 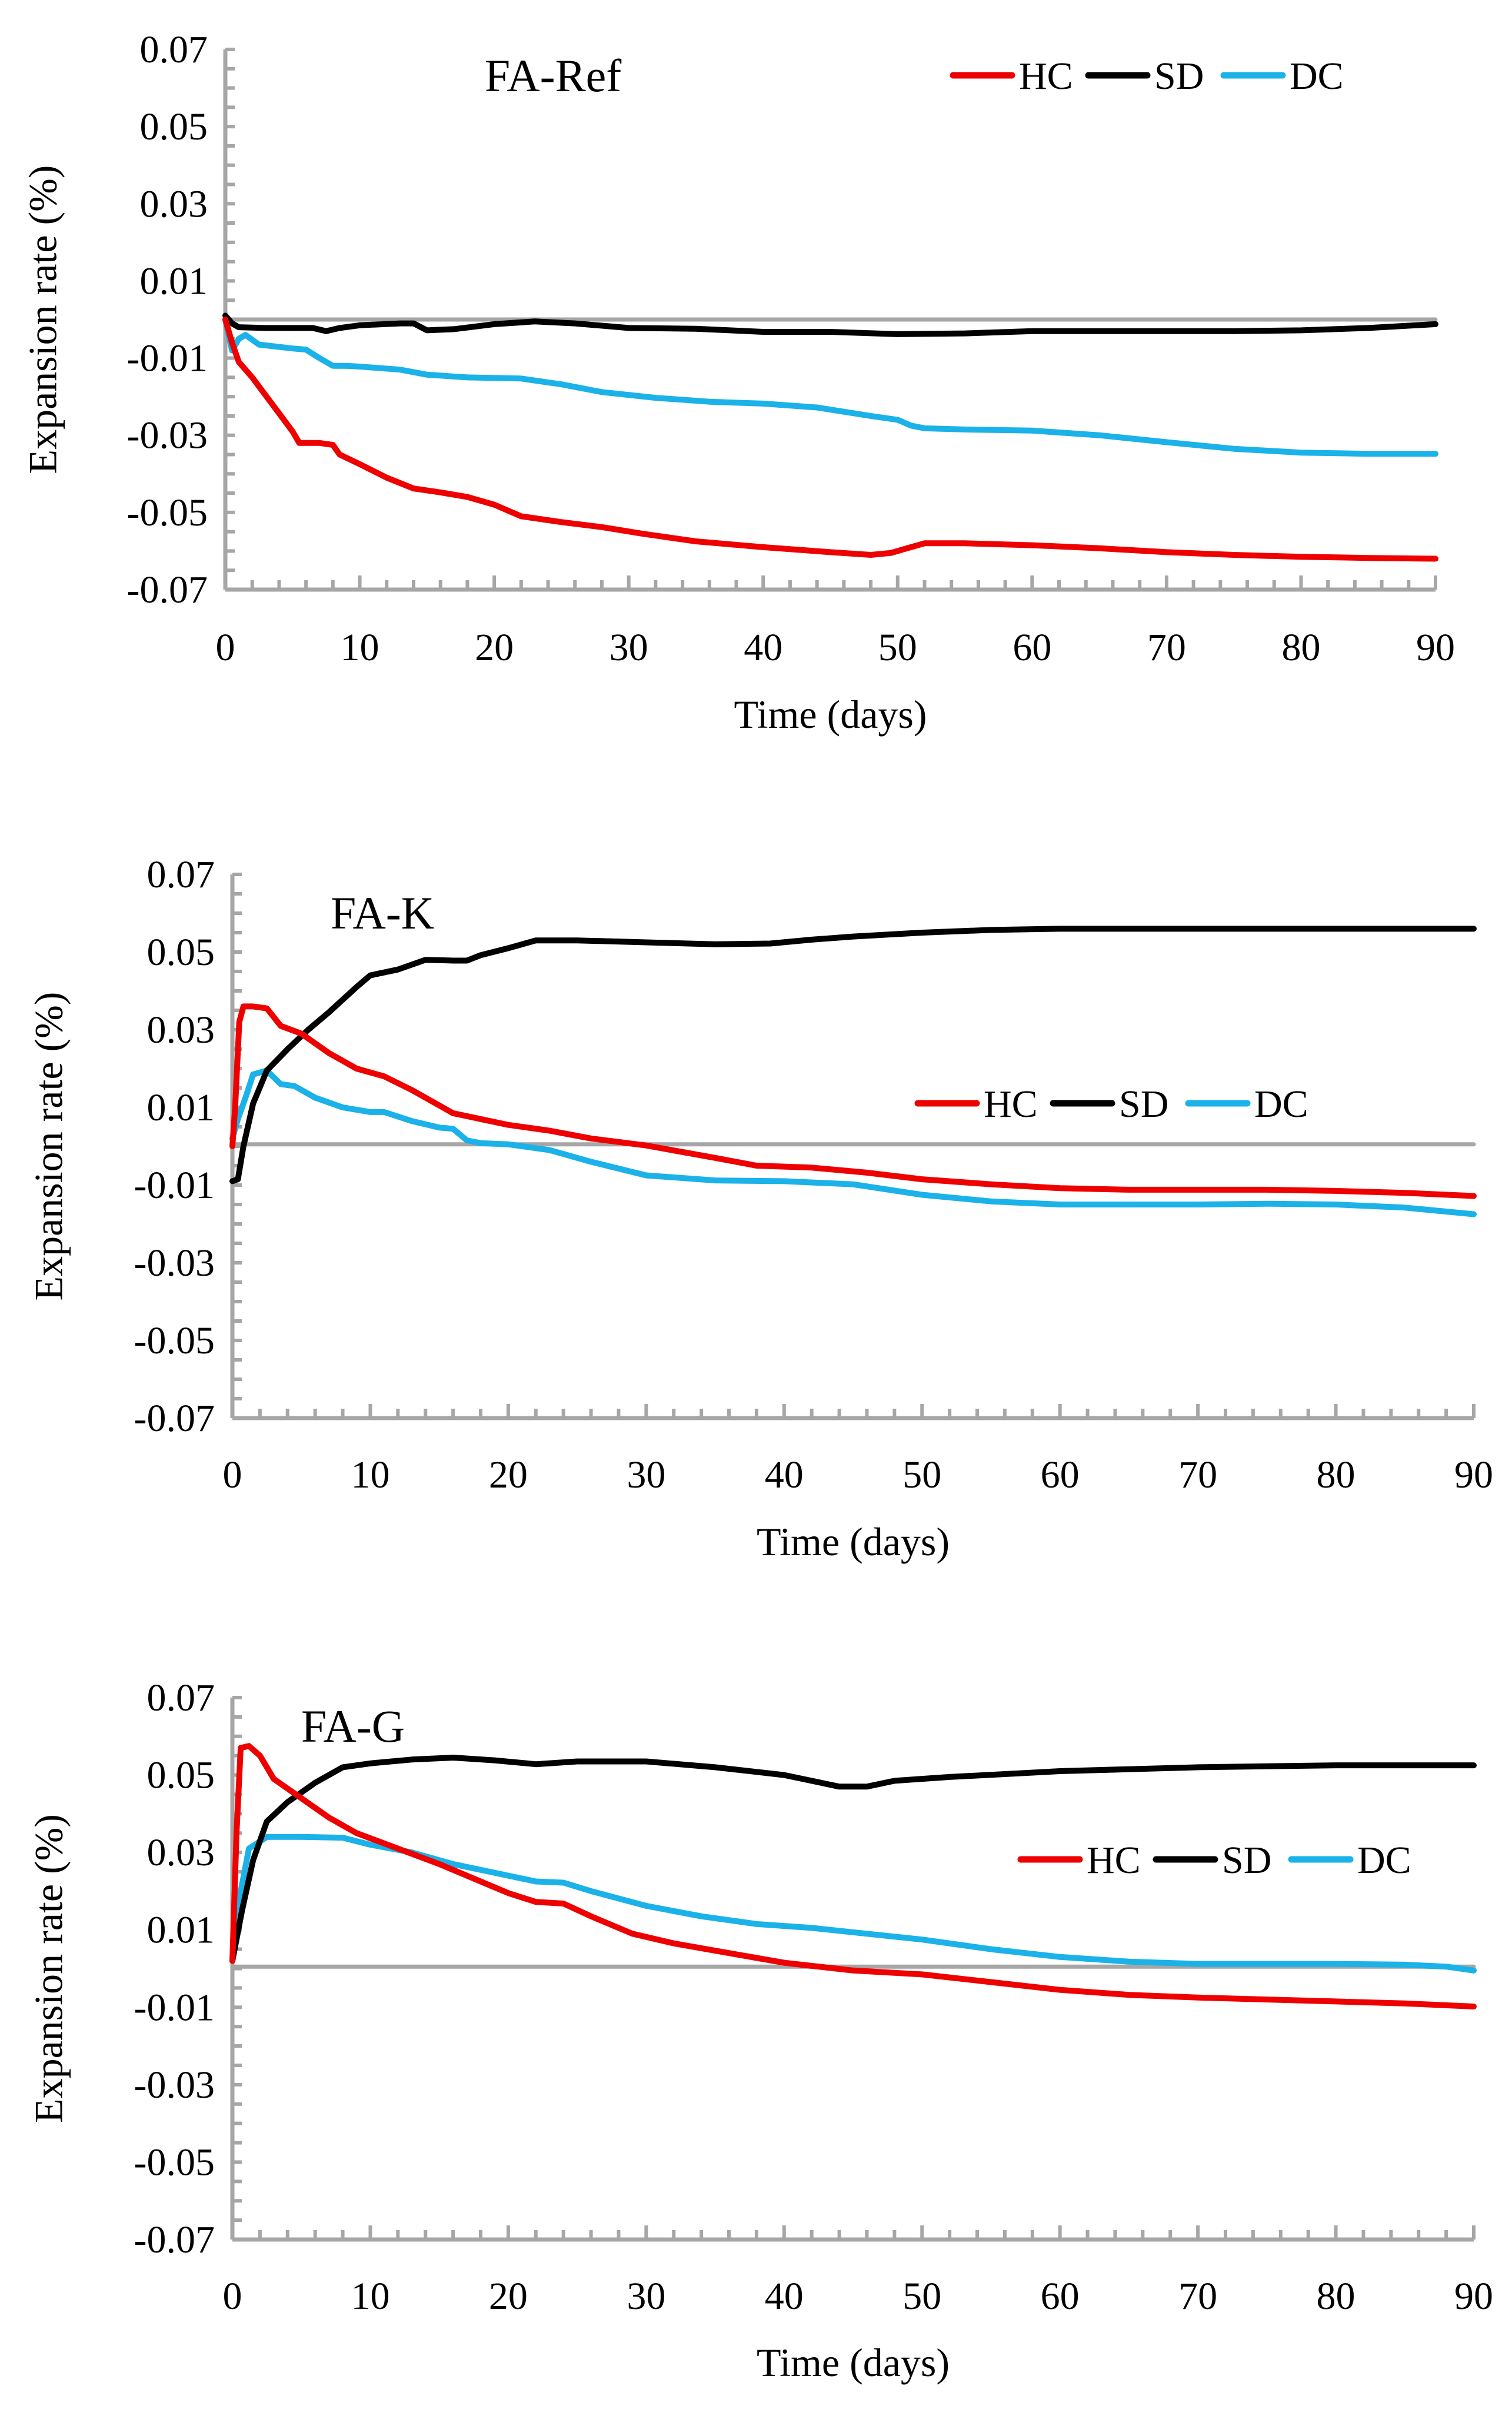 What do you see at coordinates (553, 76) in the screenshot?
I see `panel-title: FA-Ref` at bounding box center [553, 76].